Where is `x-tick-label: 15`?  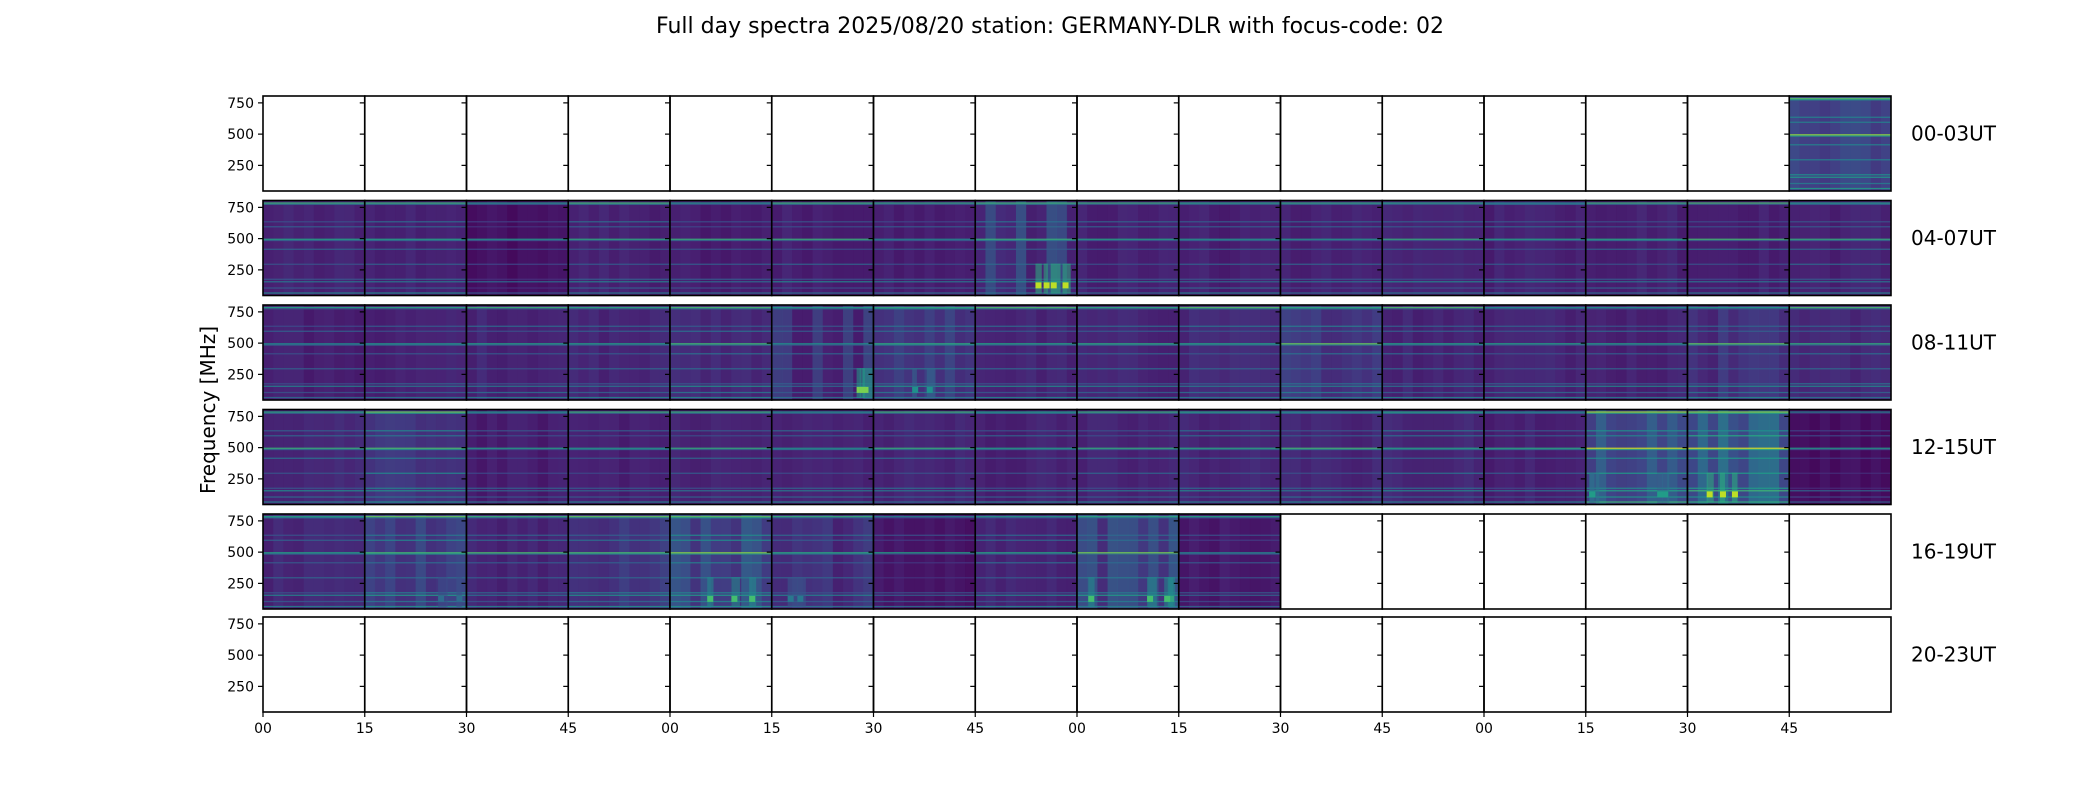 x-tick-label: 15 is located at coordinates (365, 729).